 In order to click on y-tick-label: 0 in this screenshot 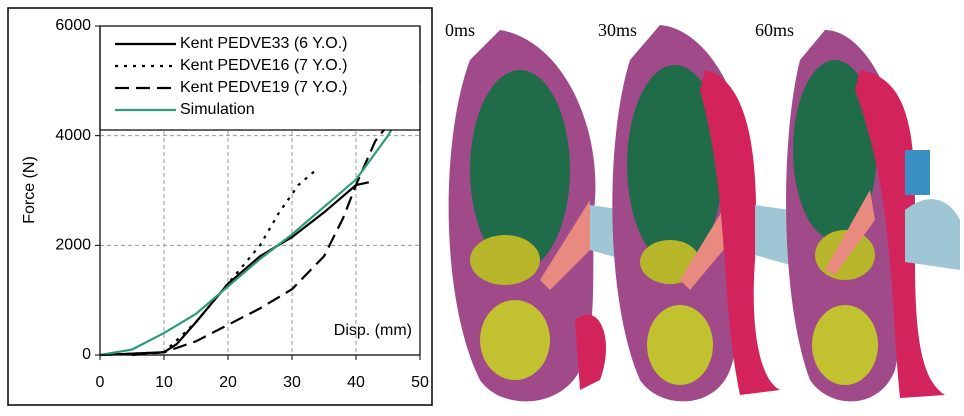, I will do `click(86, 354)`.